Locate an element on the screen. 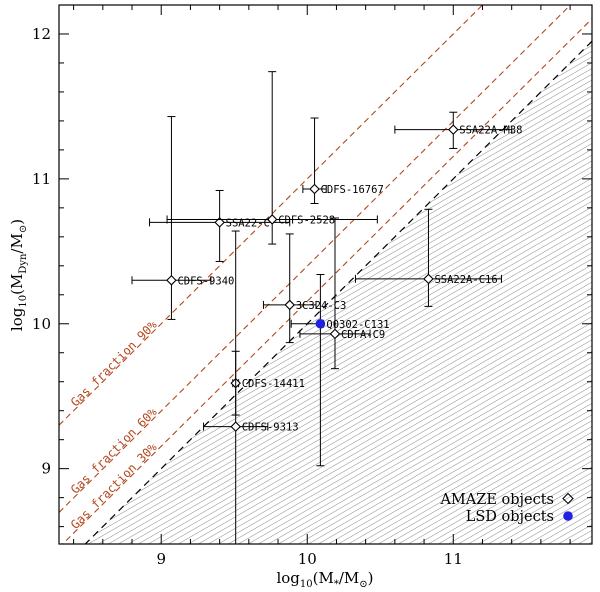 The image size is (600, 592). x-tick-label: 10 is located at coordinates (307, 559).